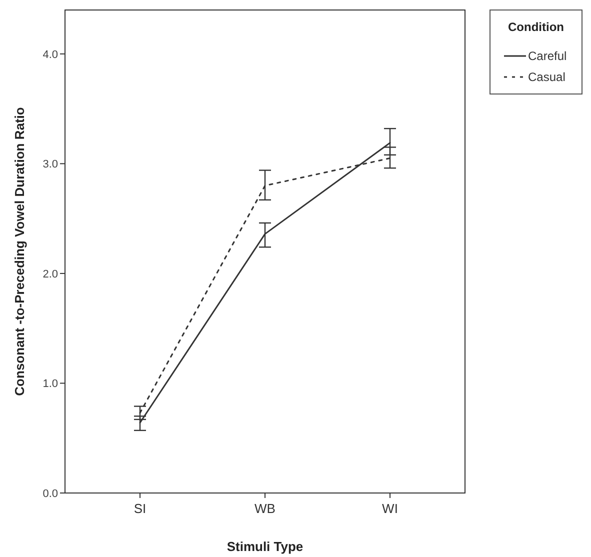 Image resolution: width=591 pixels, height=557 pixels. I want to click on x-tick-label: WB, so click(265, 508).